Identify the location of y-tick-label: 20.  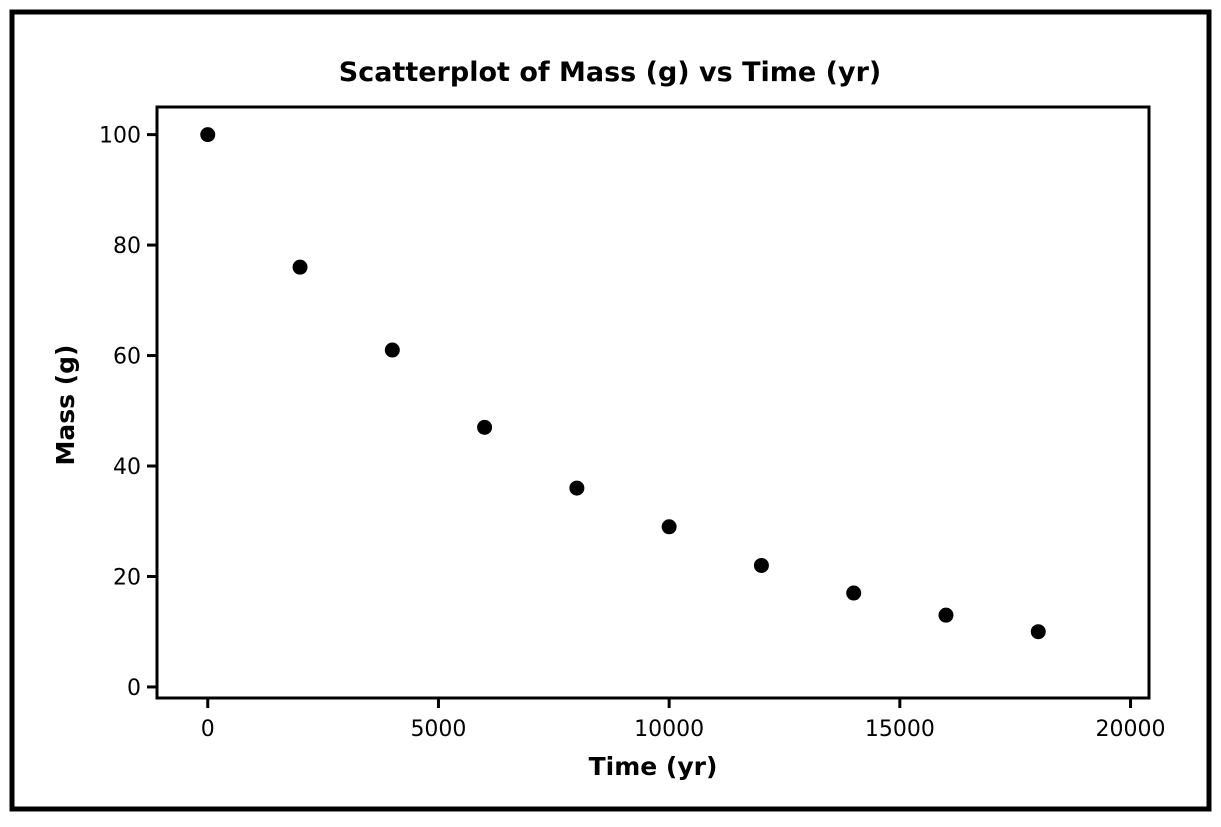
(127, 577).